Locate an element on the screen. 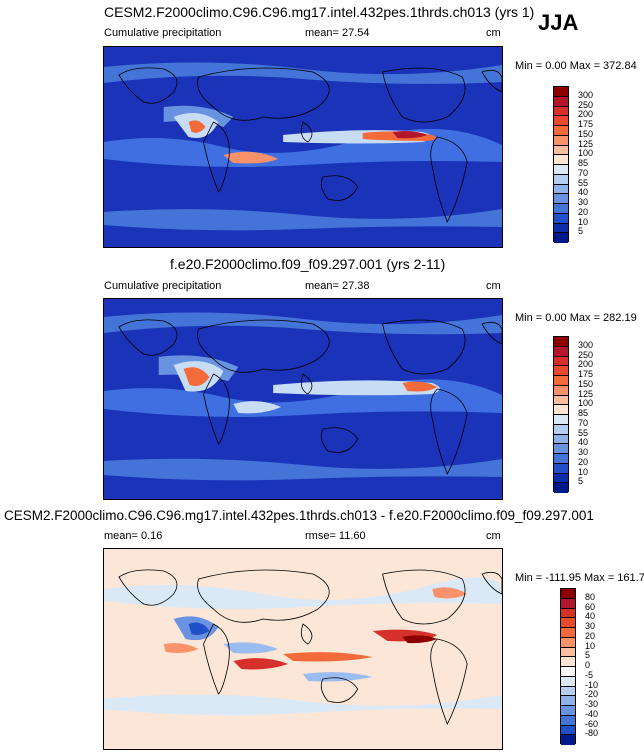 The height and width of the screenshot is (754, 644). panel1-units-label: cm is located at coordinates (493, 33).